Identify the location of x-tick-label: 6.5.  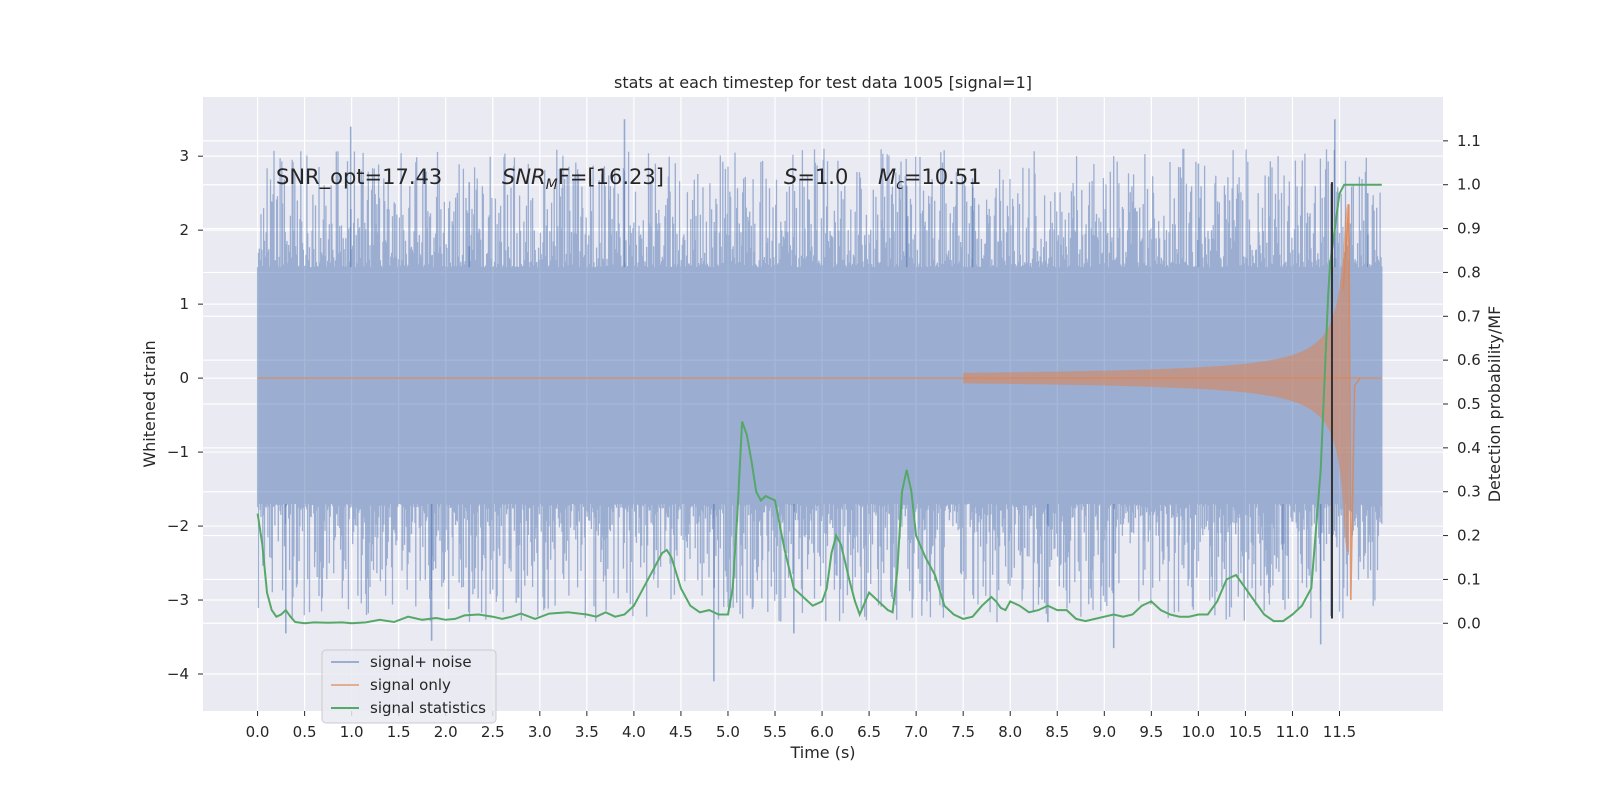
(869, 732).